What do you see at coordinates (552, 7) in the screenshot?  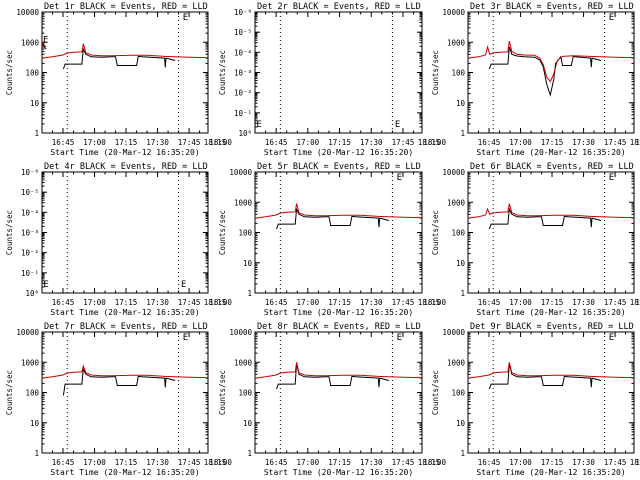 I see `chart-title: Det 3r BLACK = Events, RED = LLD` at bounding box center [552, 7].